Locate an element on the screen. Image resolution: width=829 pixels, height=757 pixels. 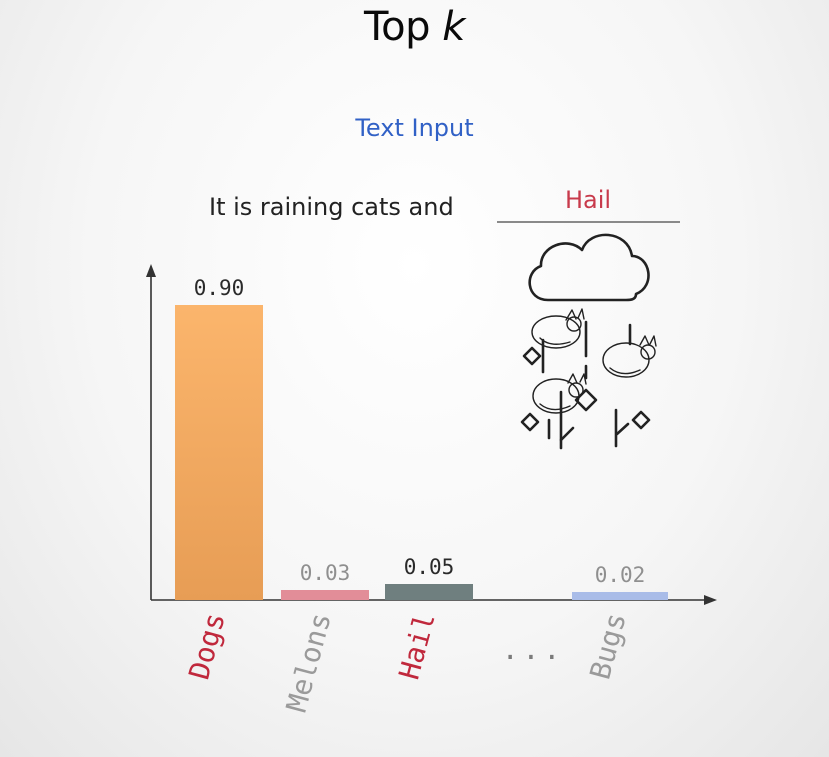
cloud-raining-cats-and-hail-icon is located at coordinates (588, 341).